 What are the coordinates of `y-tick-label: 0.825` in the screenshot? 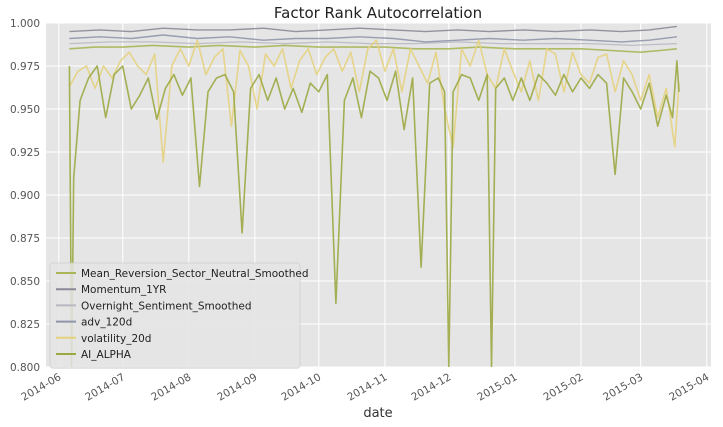 It's located at (25, 325).